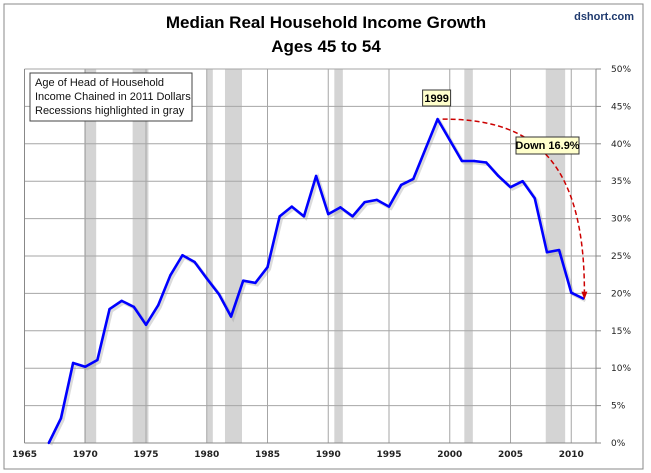  I want to click on x-tick-label: 2000, so click(449, 455).